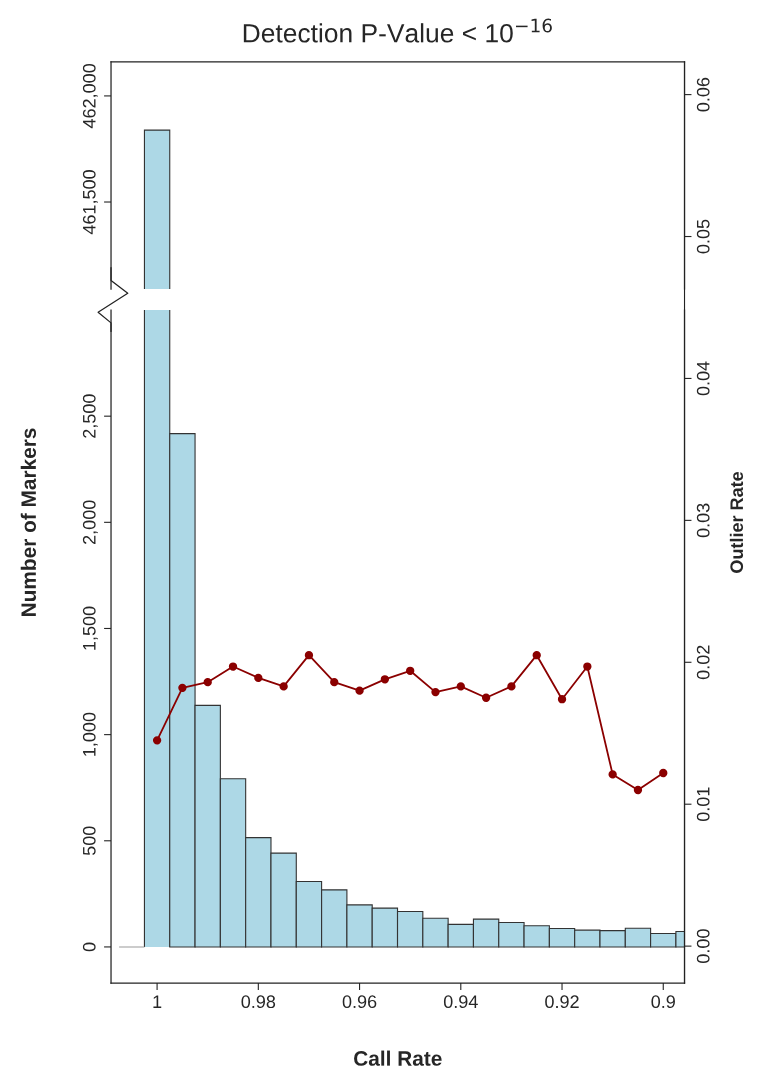  What do you see at coordinates (157, 1001) in the screenshot?
I see `x-tick-label: 1` at bounding box center [157, 1001].